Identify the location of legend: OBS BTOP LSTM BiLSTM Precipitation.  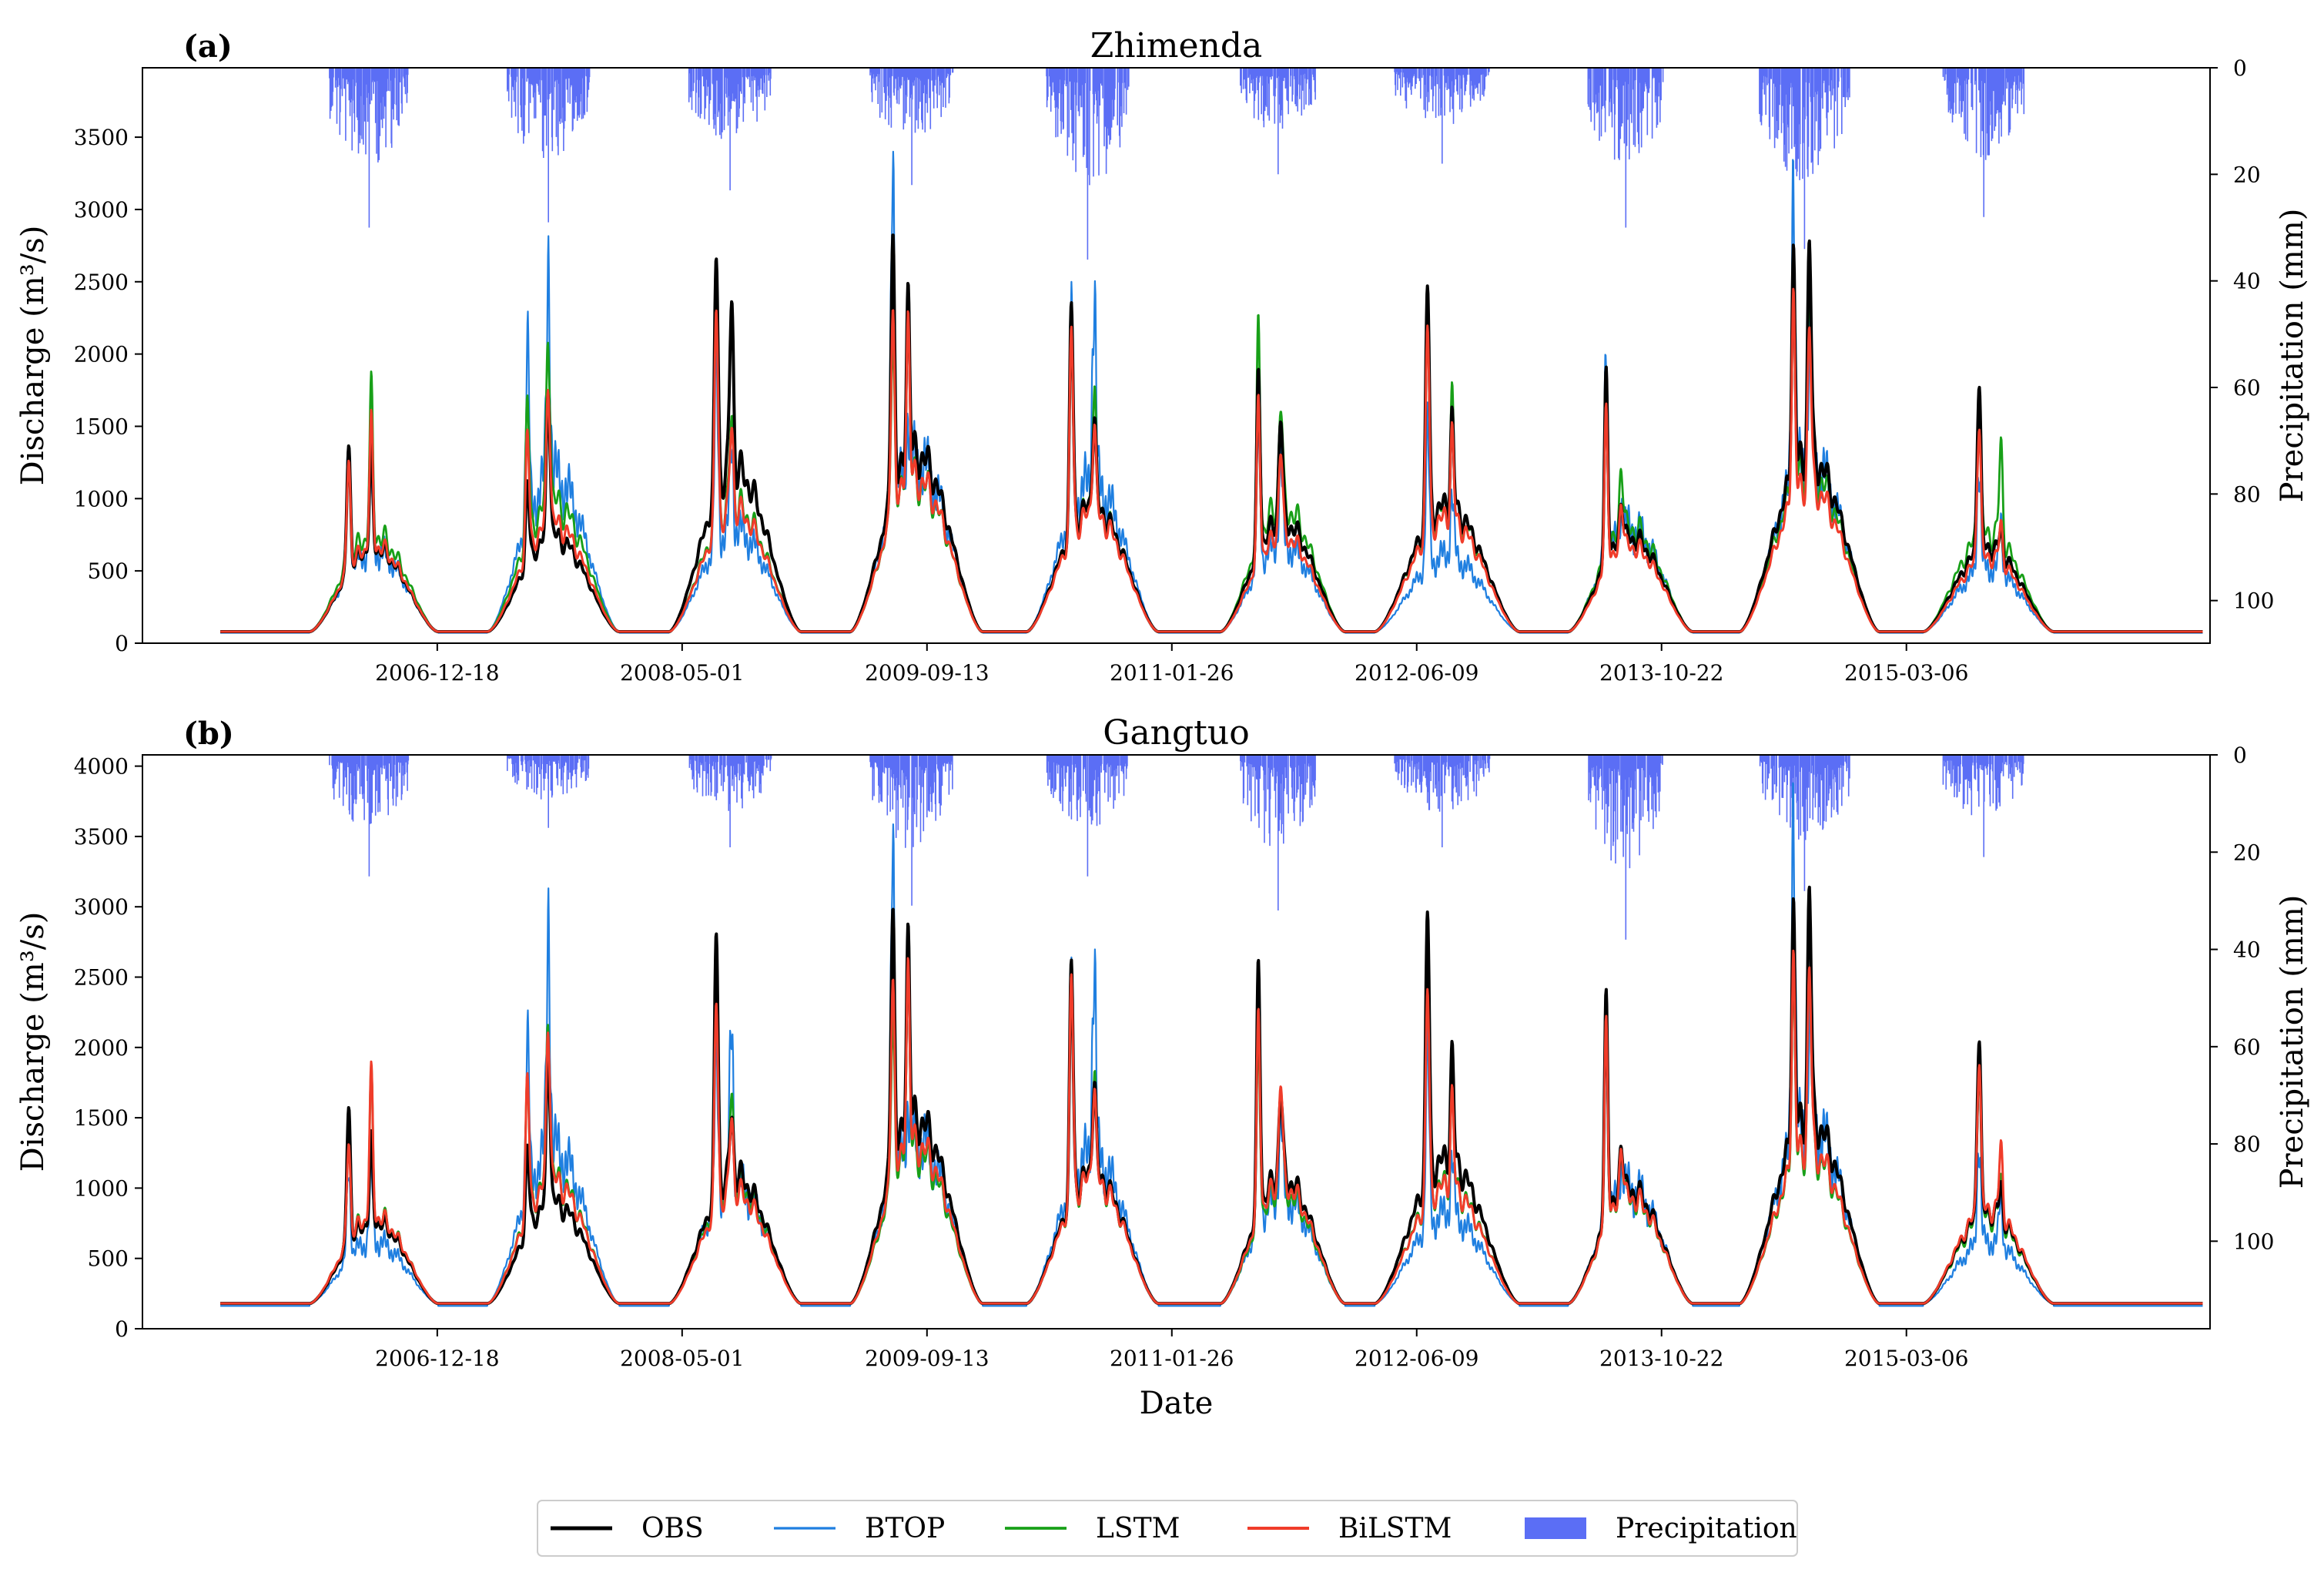
(1167, 1528).